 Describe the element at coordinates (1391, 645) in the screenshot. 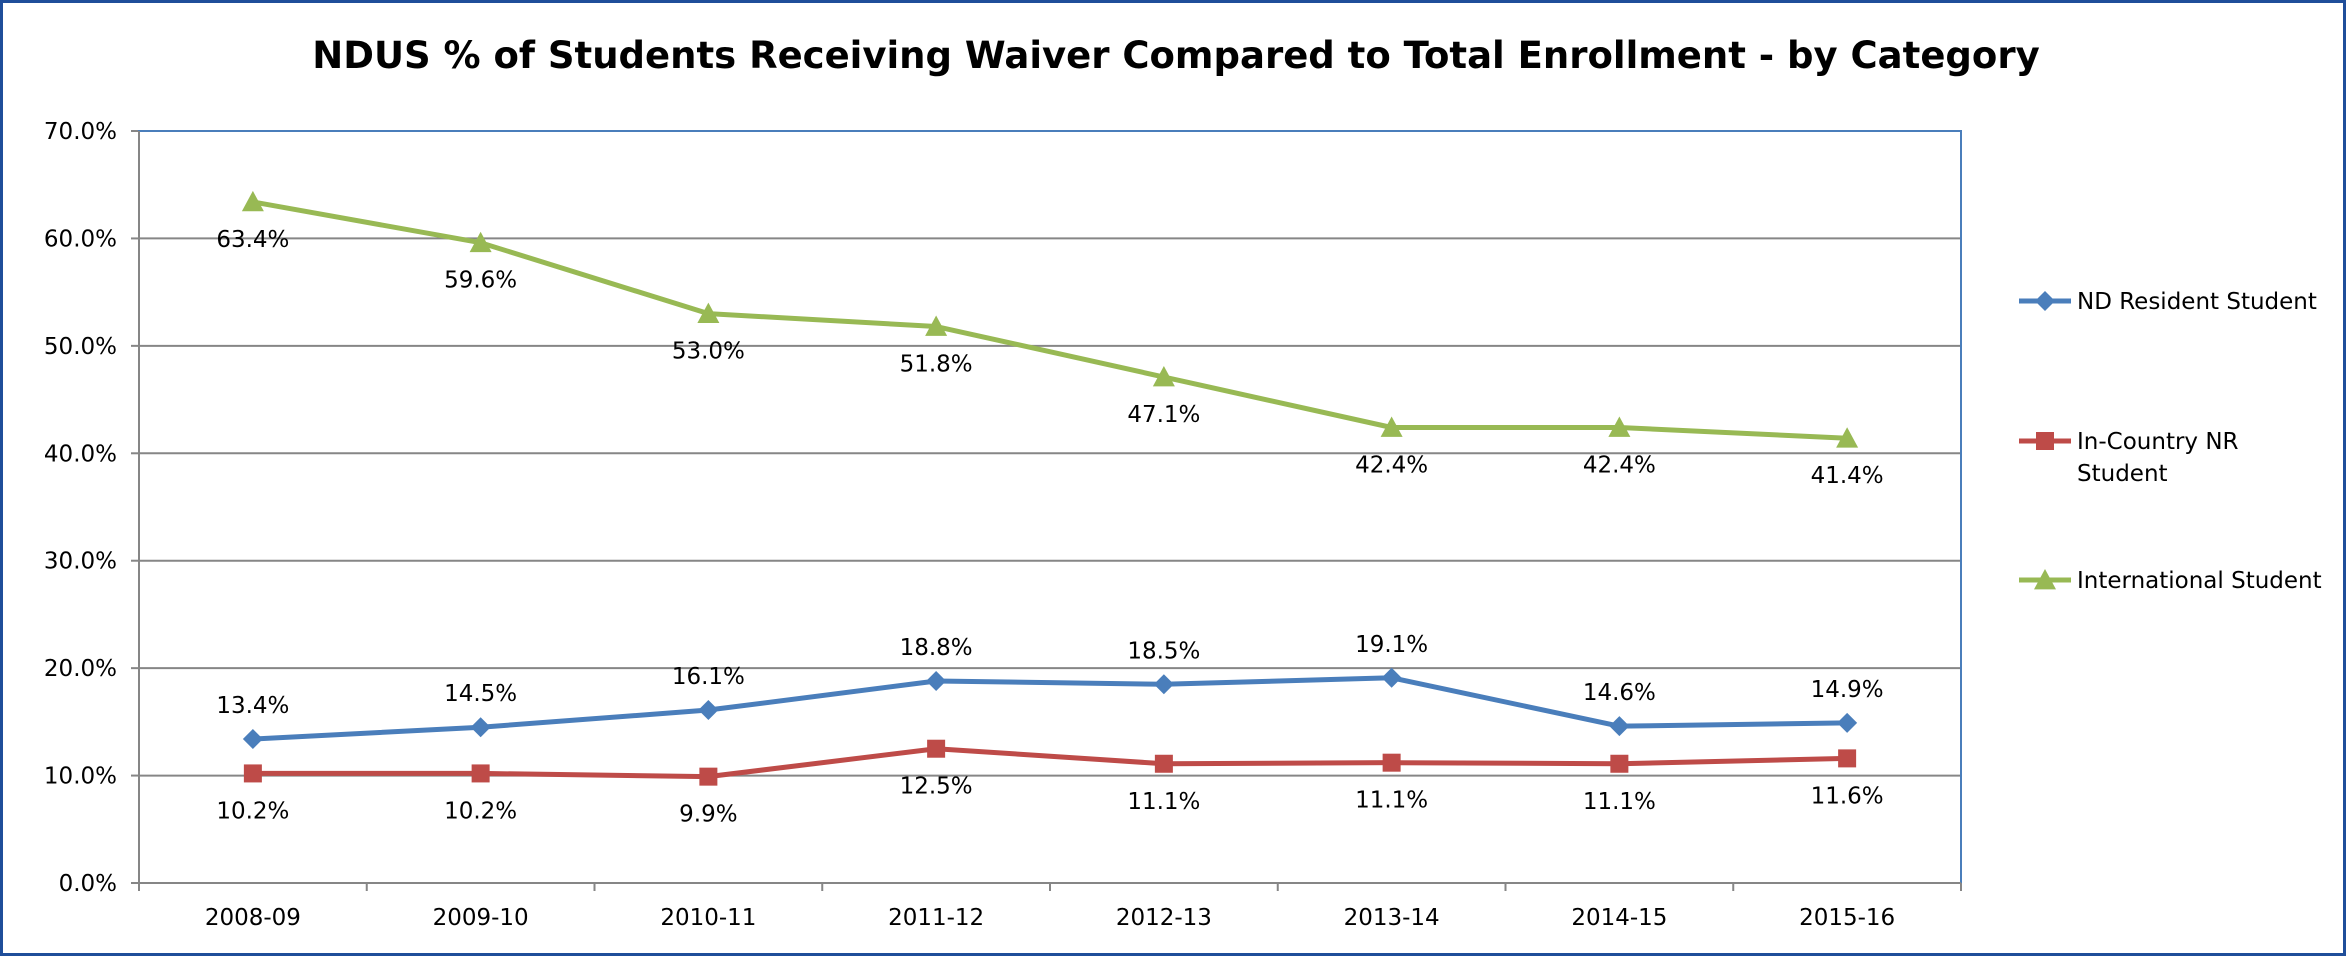

I see `data-label-nd-resident-student: 19.1%` at that location.